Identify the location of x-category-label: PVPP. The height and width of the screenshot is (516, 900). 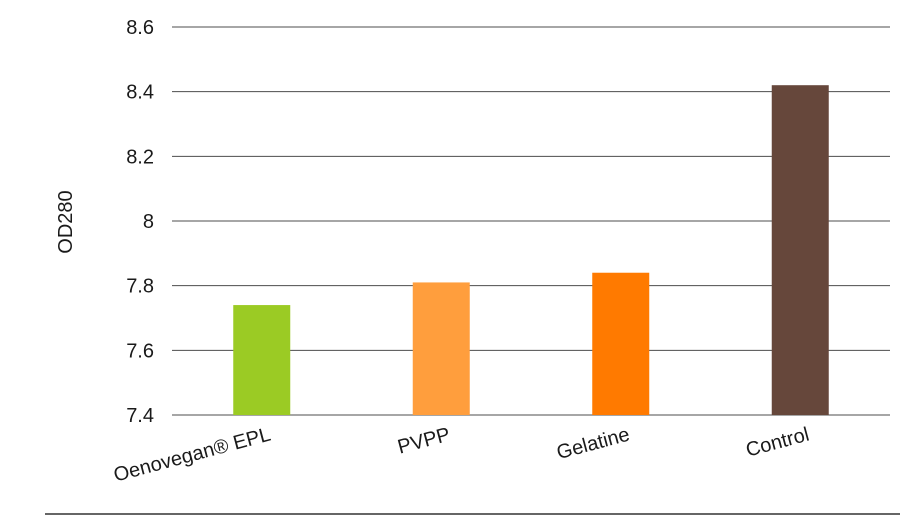
(423, 441).